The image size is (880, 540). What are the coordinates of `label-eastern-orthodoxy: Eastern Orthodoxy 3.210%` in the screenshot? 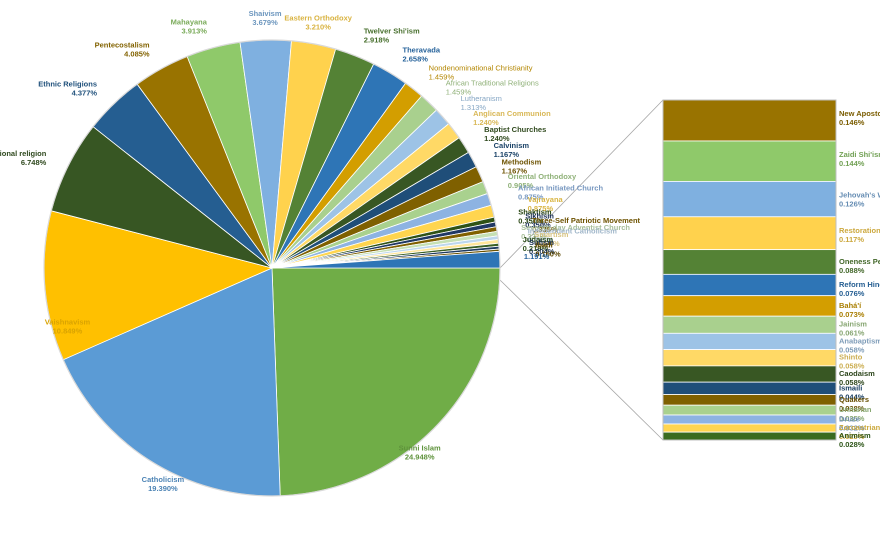 It's located at (318, 22).